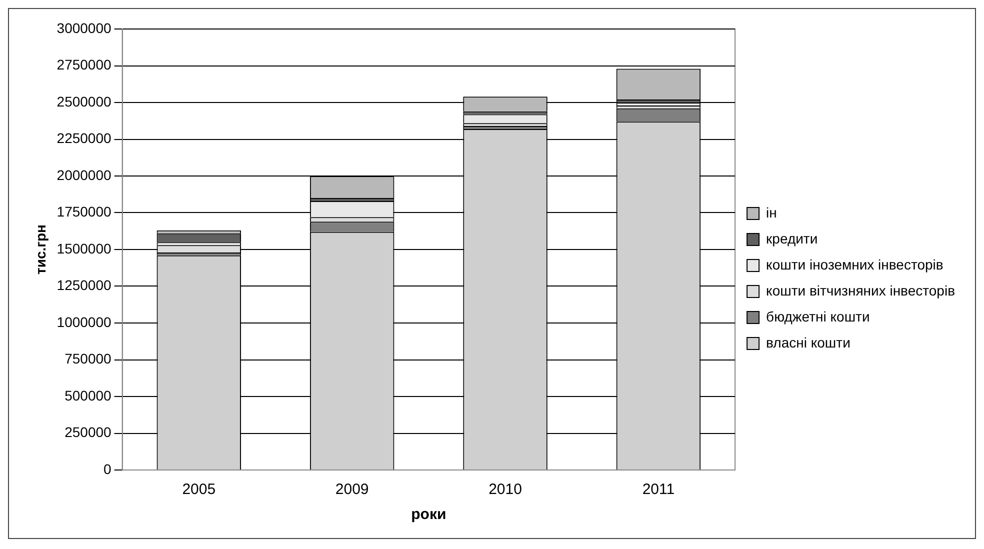 The height and width of the screenshot is (549, 984). Describe the element at coordinates (84, 138) in the screenshot. I see `y-tick-label: 2250000` at that location.